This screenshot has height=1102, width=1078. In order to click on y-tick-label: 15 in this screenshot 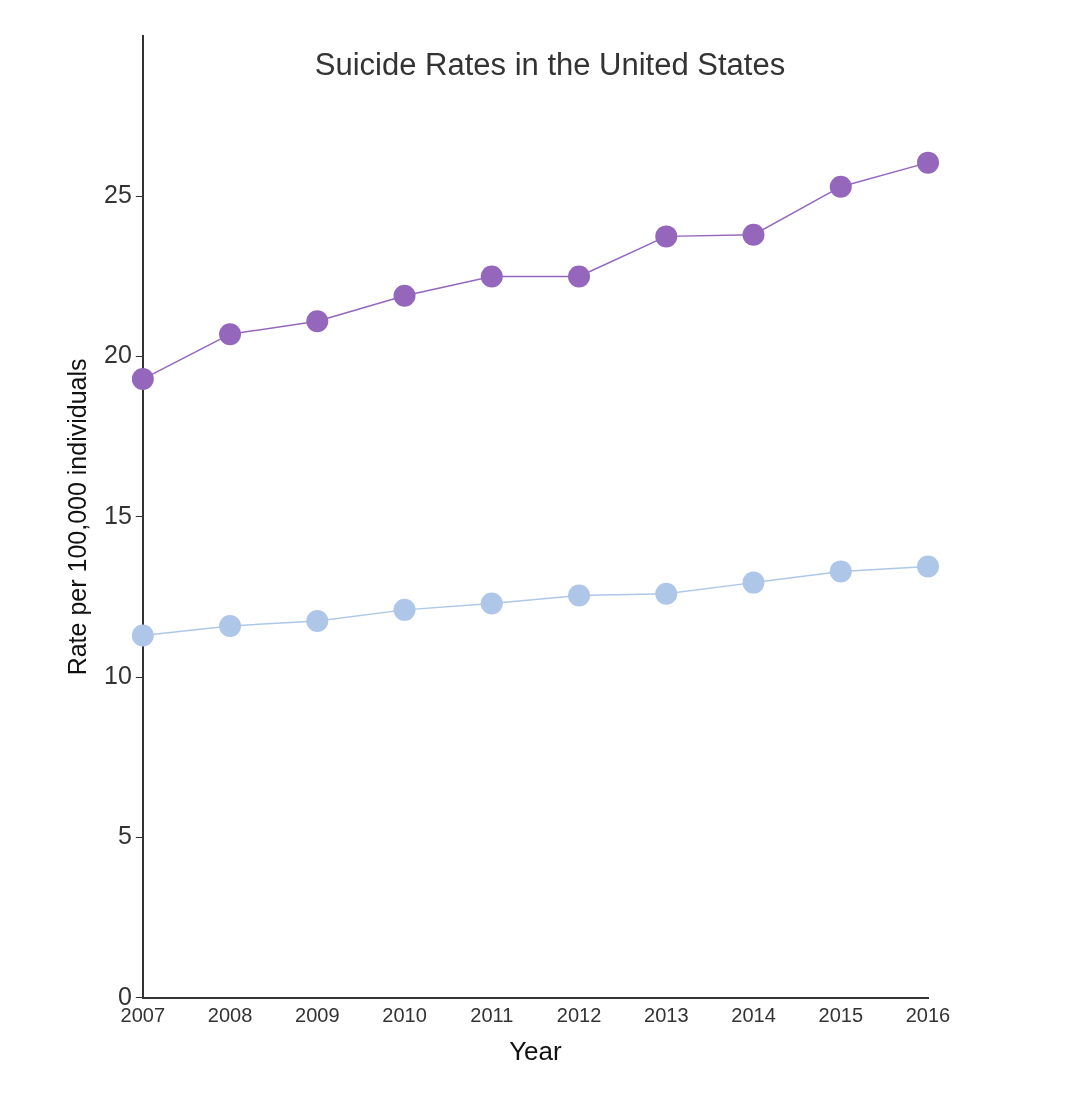, I will do `click(118, 514)`.